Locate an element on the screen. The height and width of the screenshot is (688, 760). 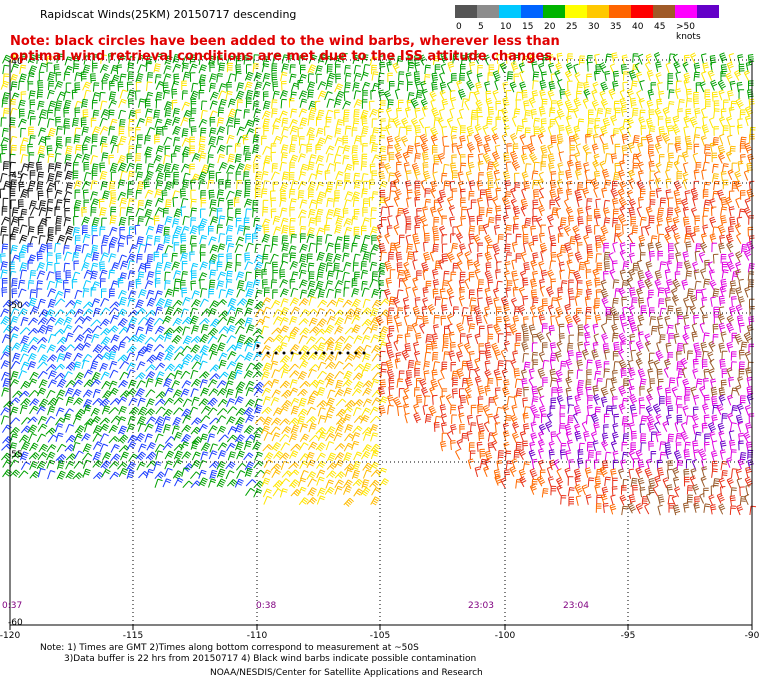
lat-tick-label: -60 is located at coordinates (15, 623).